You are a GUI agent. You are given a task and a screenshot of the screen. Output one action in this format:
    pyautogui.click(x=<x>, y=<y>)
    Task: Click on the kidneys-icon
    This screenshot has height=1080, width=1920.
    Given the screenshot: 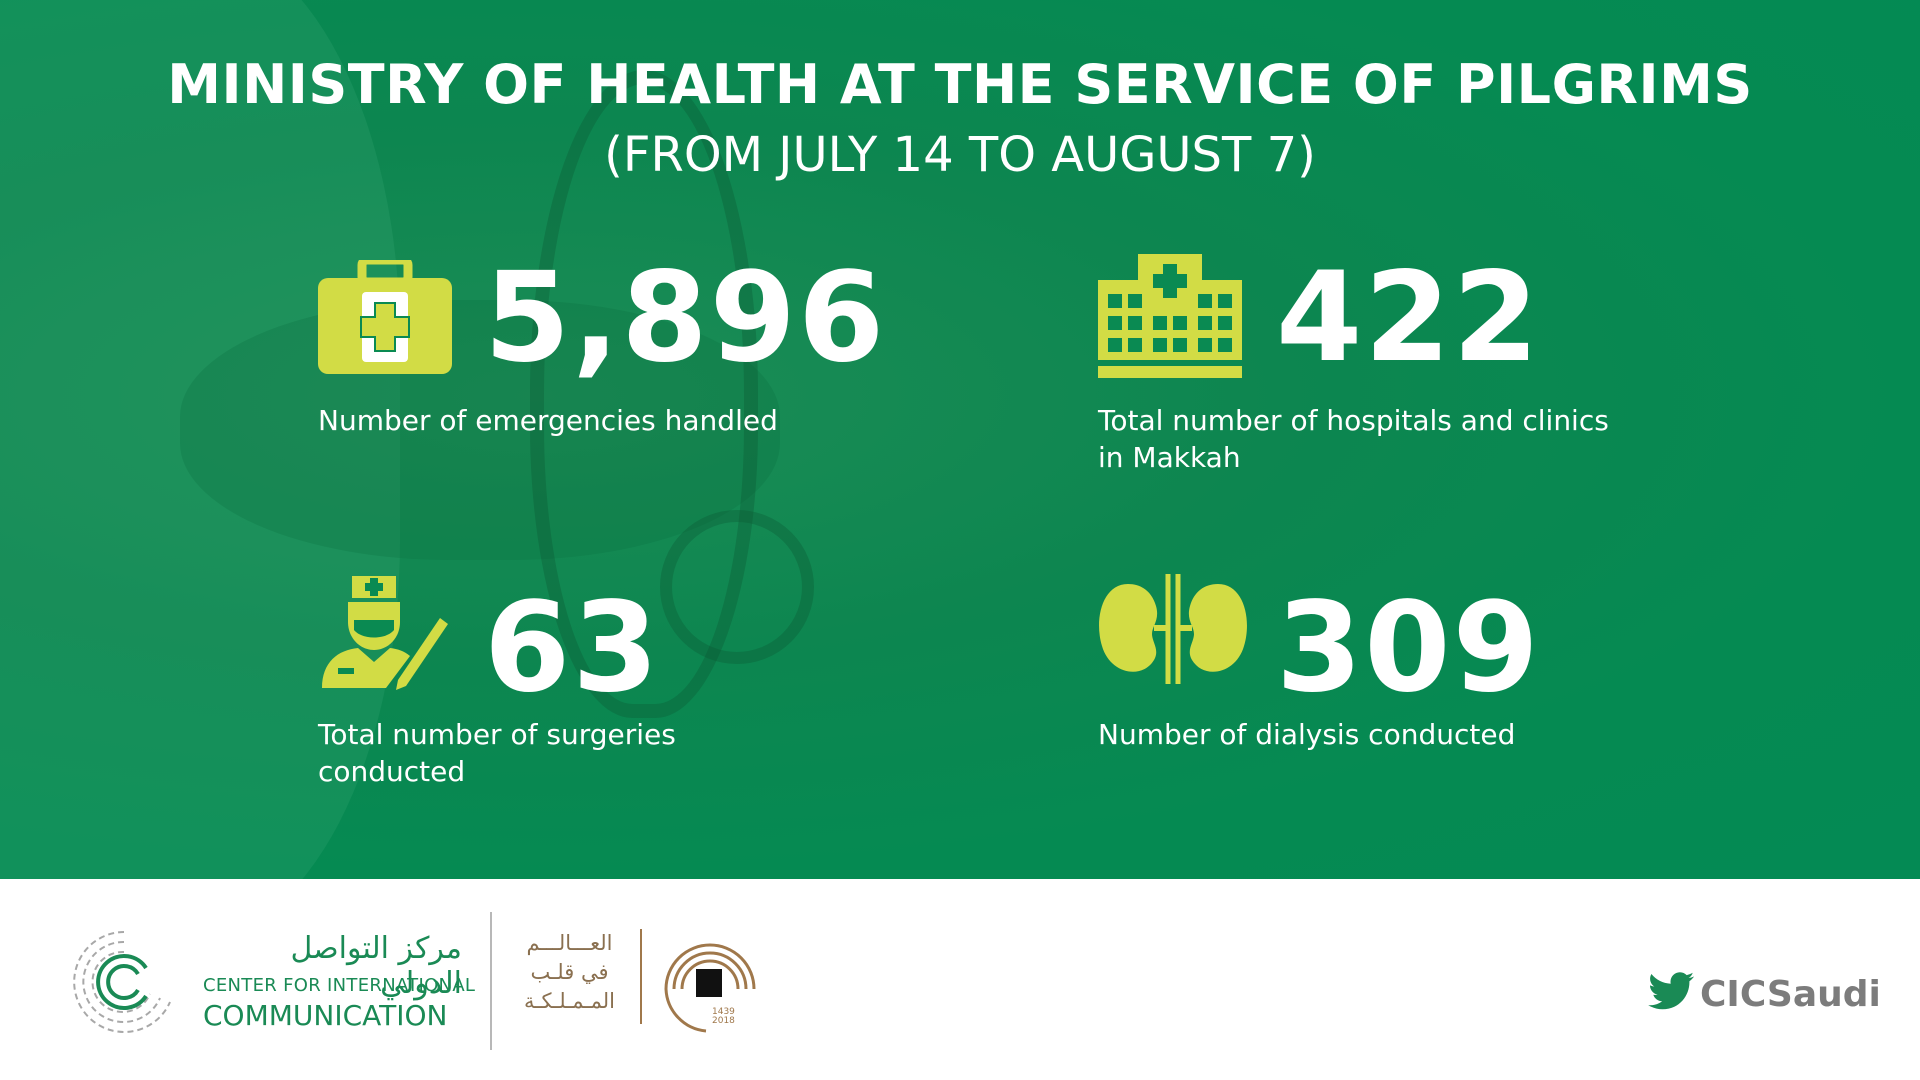 What is the action you would take?
    pyautogui.click(x=1173, y=631)
    